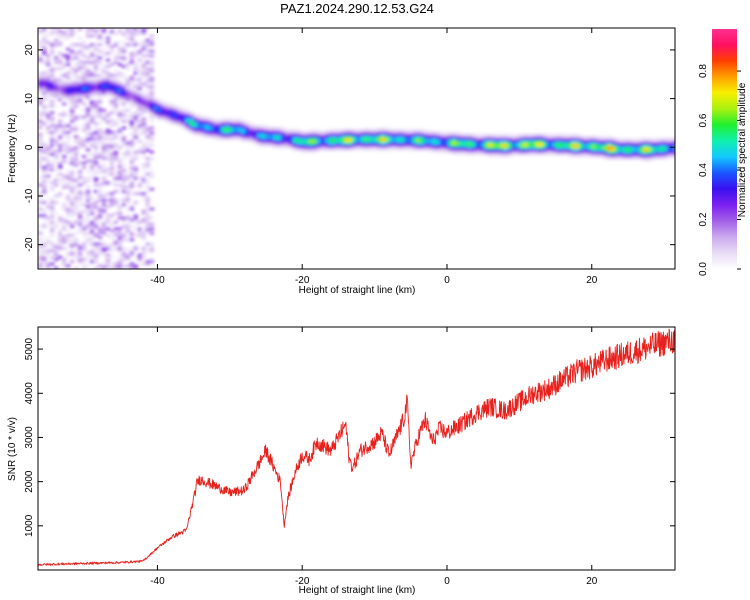 This screenshot has height=600, width=750. Describe the element at coordinates (29, 50) in the screenshot. I see `y-tick-label: 20` at that location.